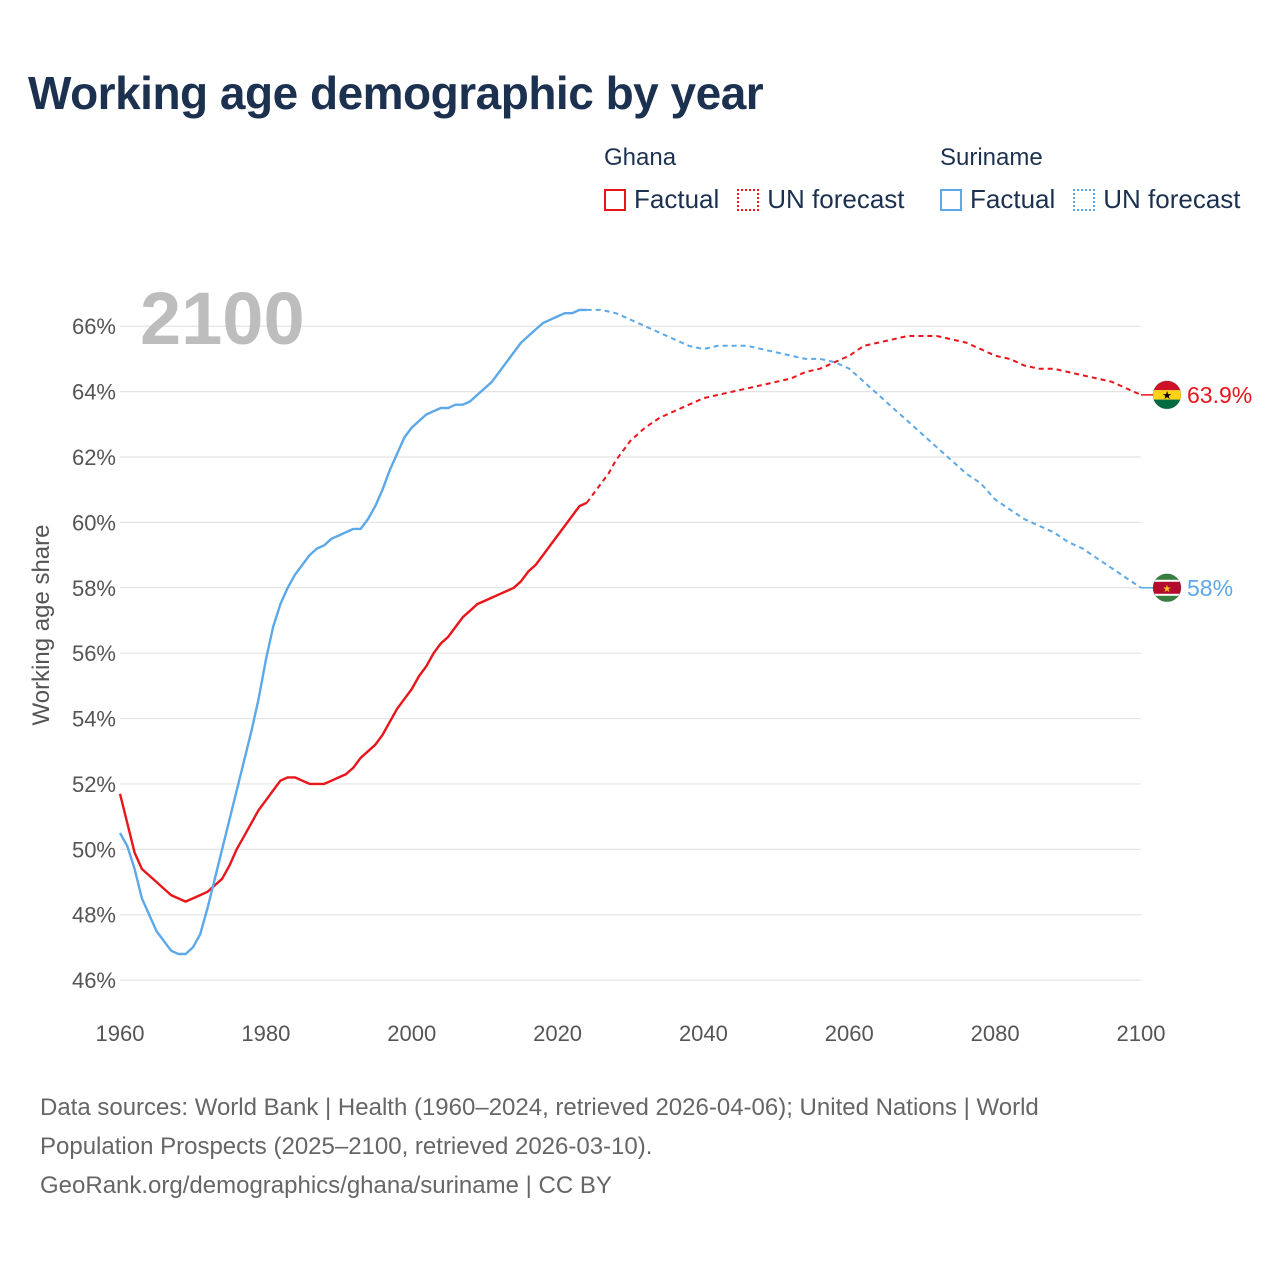 This screenshot has width=1280, height=1280. What do you see at coordinates (1172, 199) in the screenshot?
I see `legend-suriname-forecast-label: UN forecast` at bounding box center [1172, 199].